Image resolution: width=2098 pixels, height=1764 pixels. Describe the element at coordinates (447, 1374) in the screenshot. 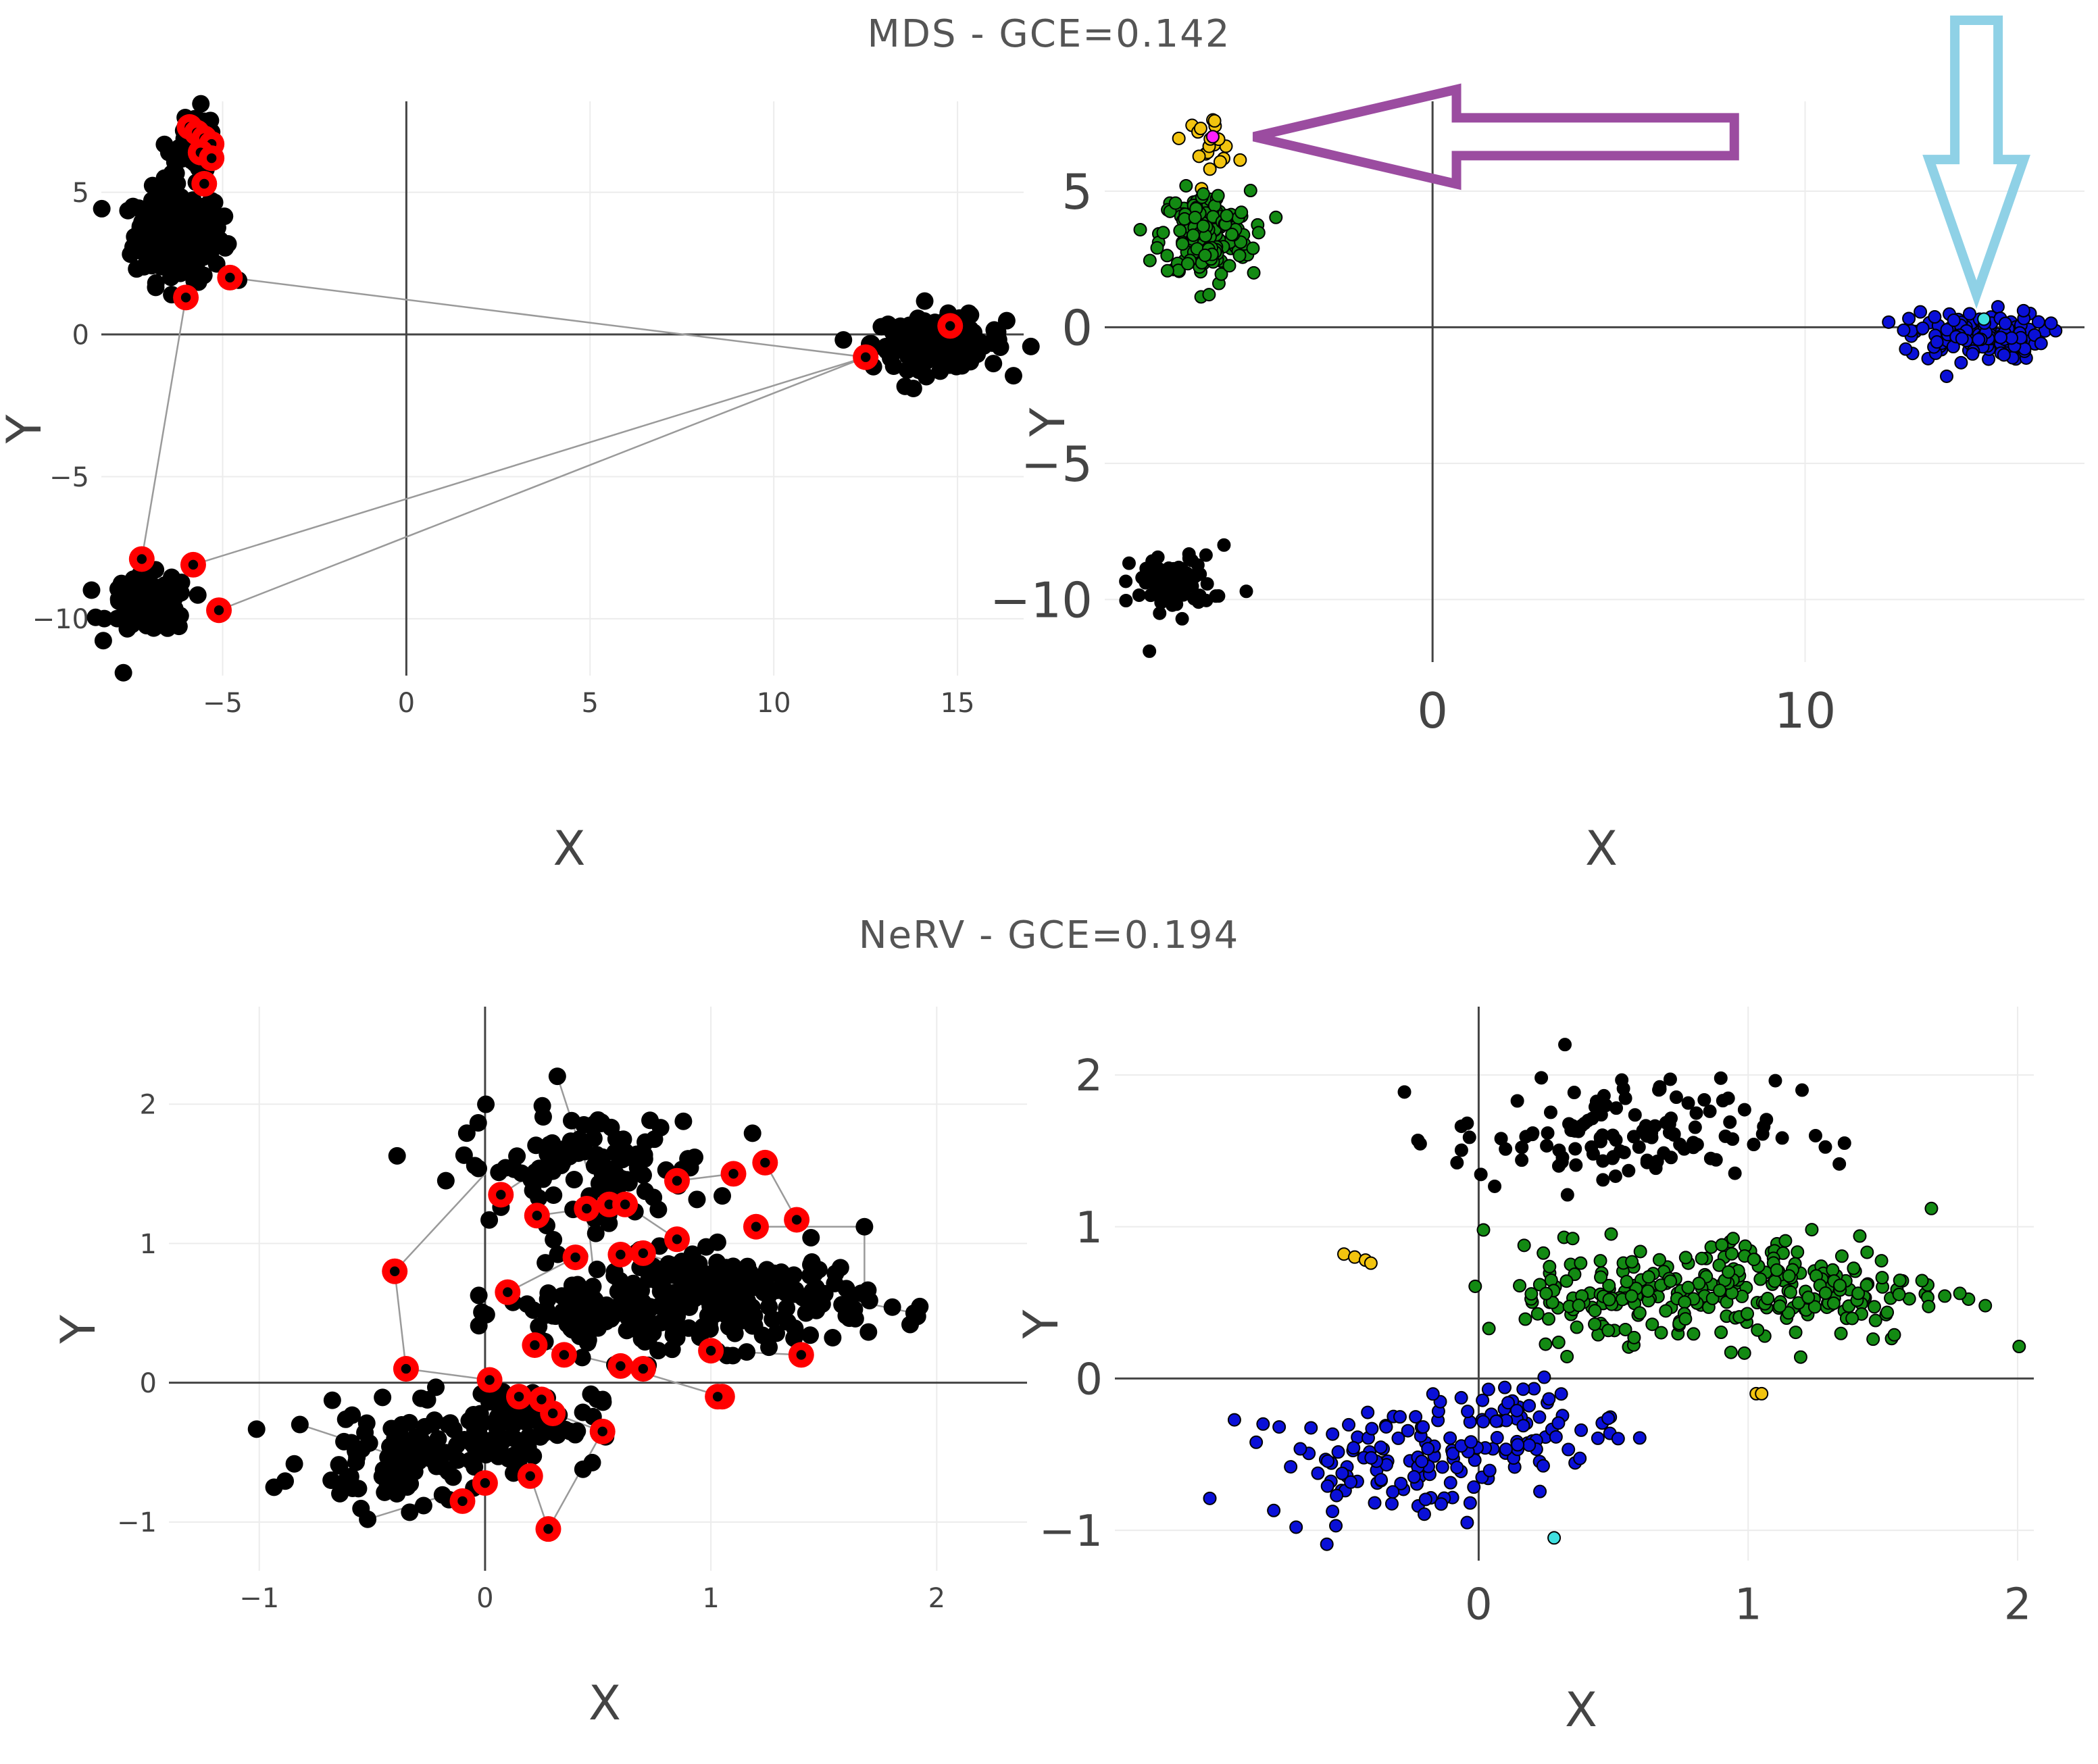

I see `graph-edge` at that location.